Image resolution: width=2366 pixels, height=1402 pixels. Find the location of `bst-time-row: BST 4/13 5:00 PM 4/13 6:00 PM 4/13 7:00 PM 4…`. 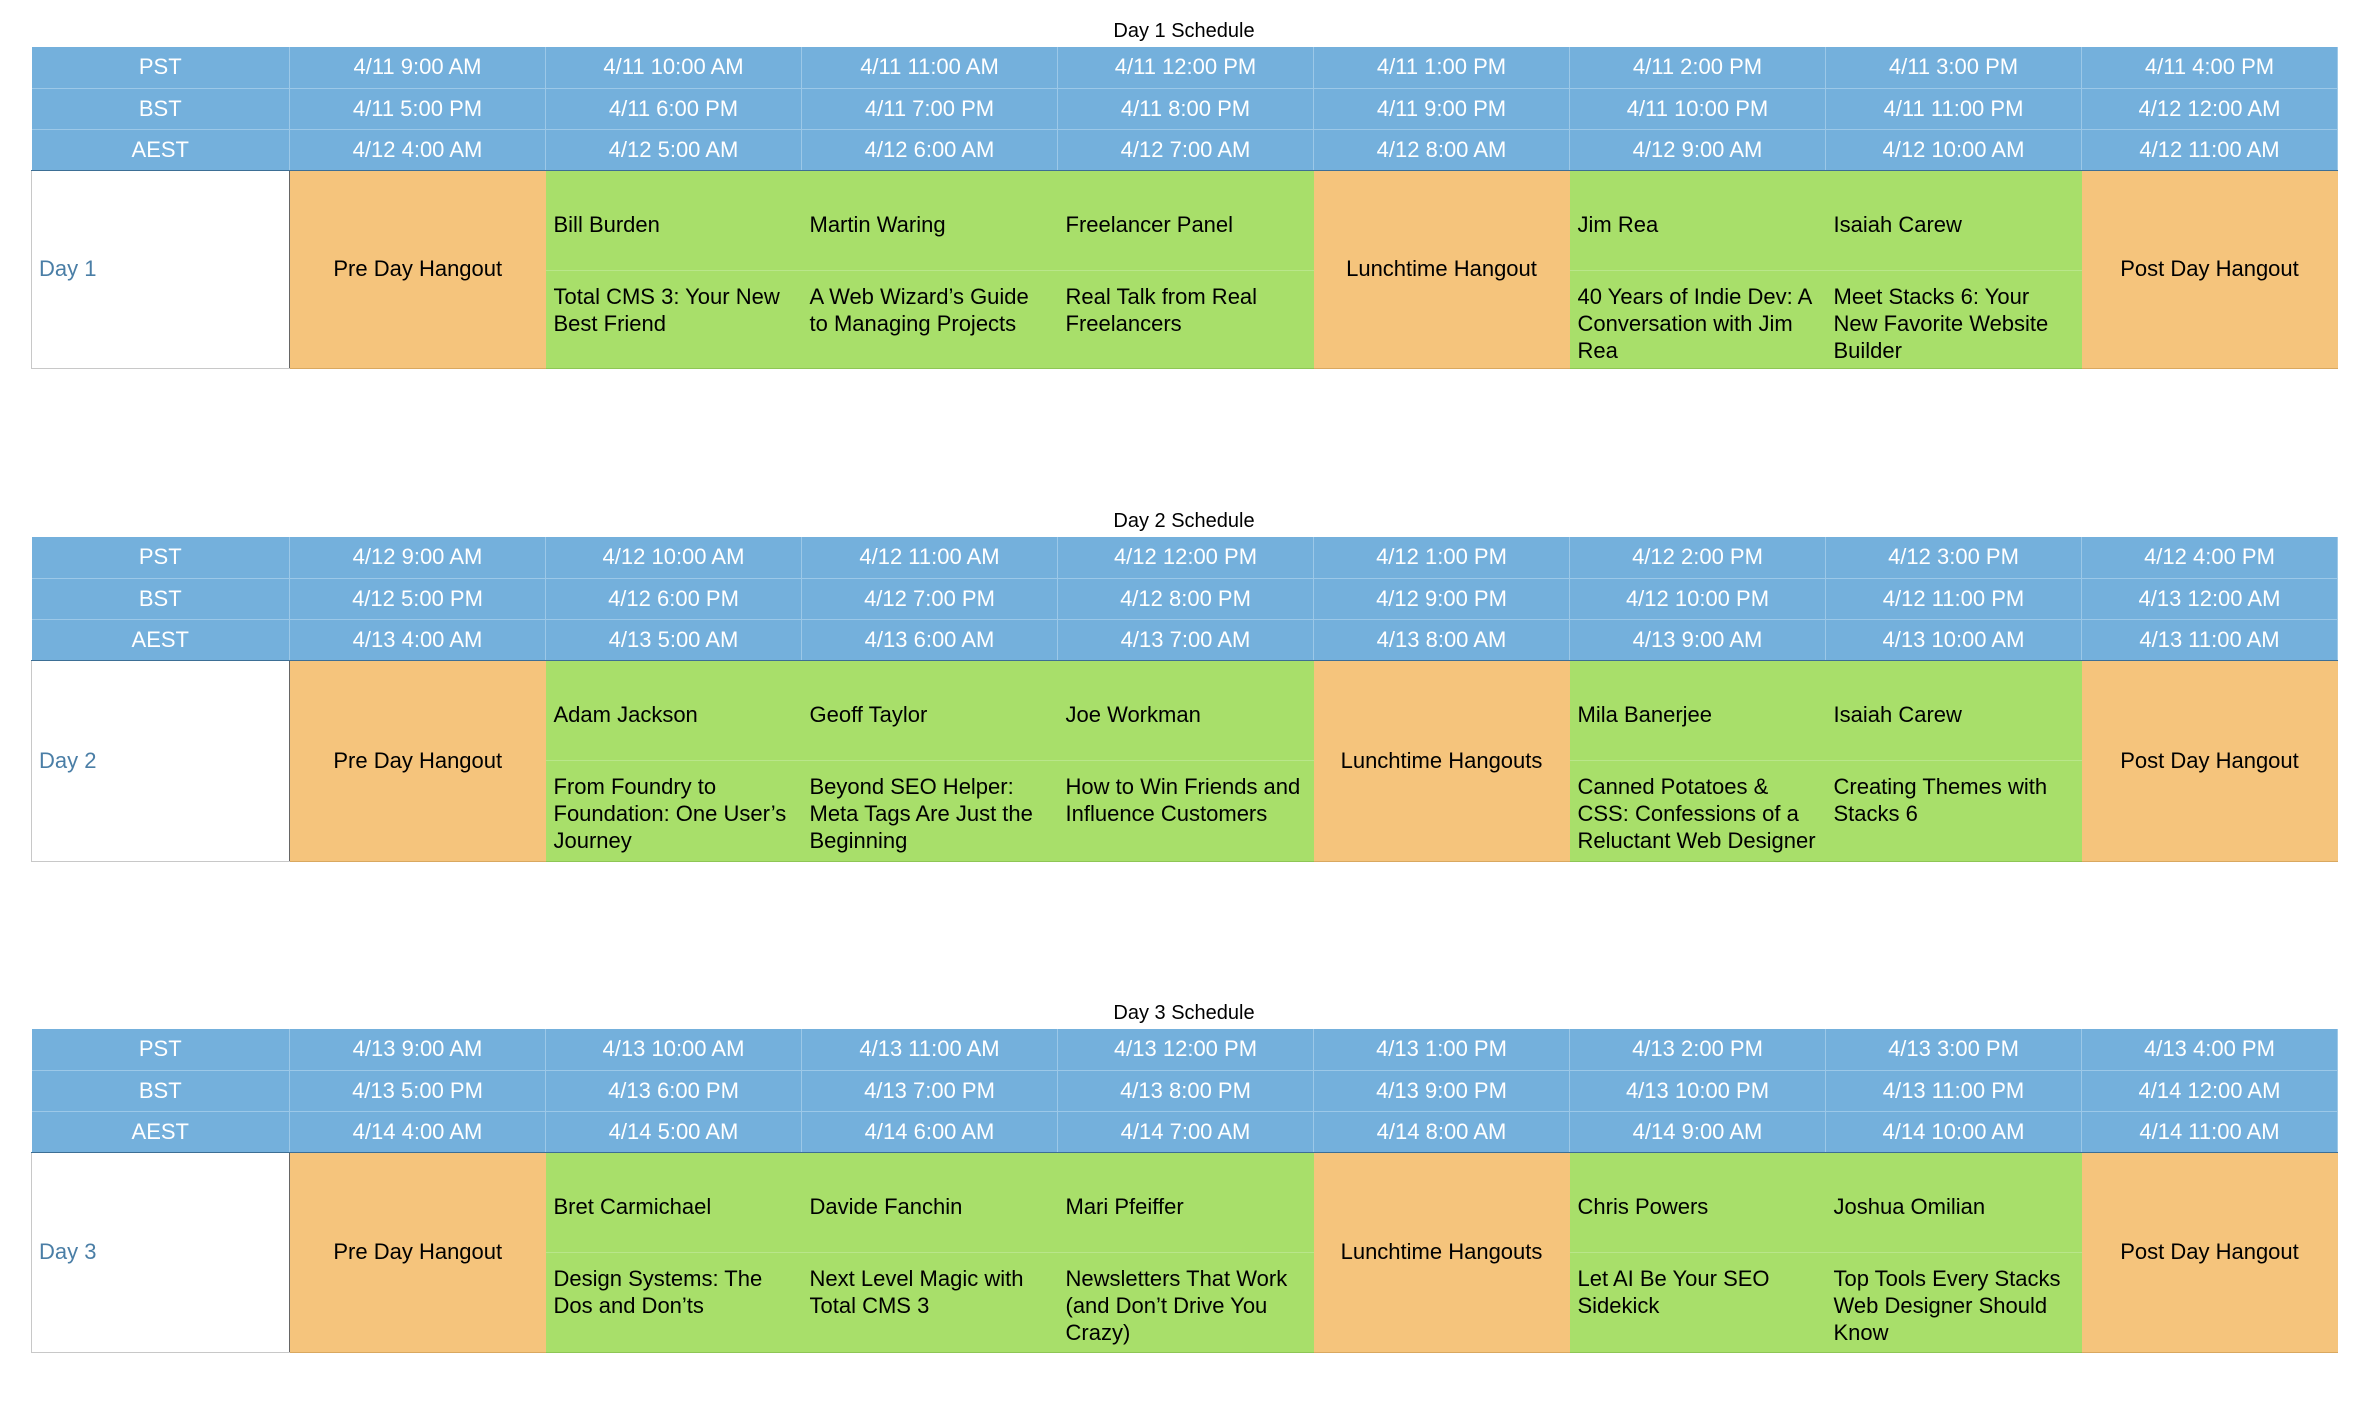

bst-time-row: BST 4/13 5:00 PM 4/13 6:00 PM 4/13 7:00 PM 4… is located at coordinates (1184, 1091).